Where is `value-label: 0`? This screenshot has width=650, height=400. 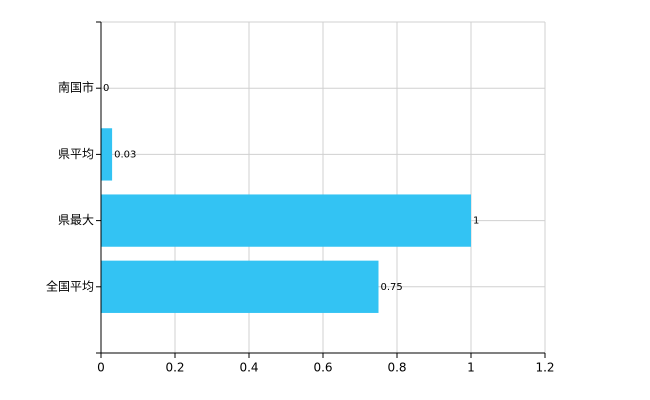 value-label: 0 is located at coordinates (106, 88).